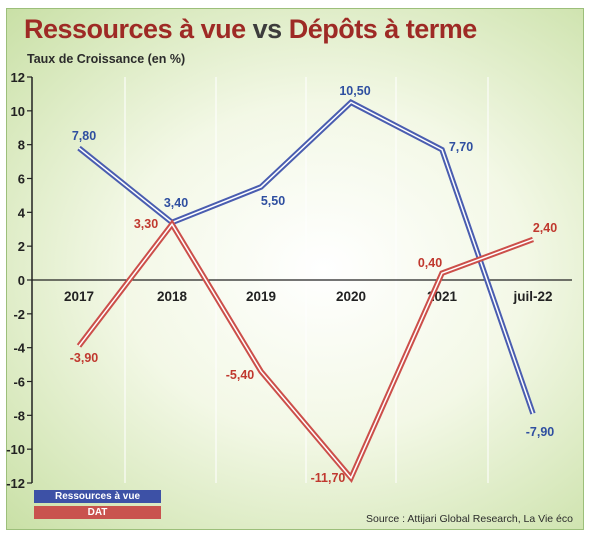 The image size is (593, 538). Describe the element at coordinates (146, 224) in the screenshot. I see `data-label: 3,30` at that location.